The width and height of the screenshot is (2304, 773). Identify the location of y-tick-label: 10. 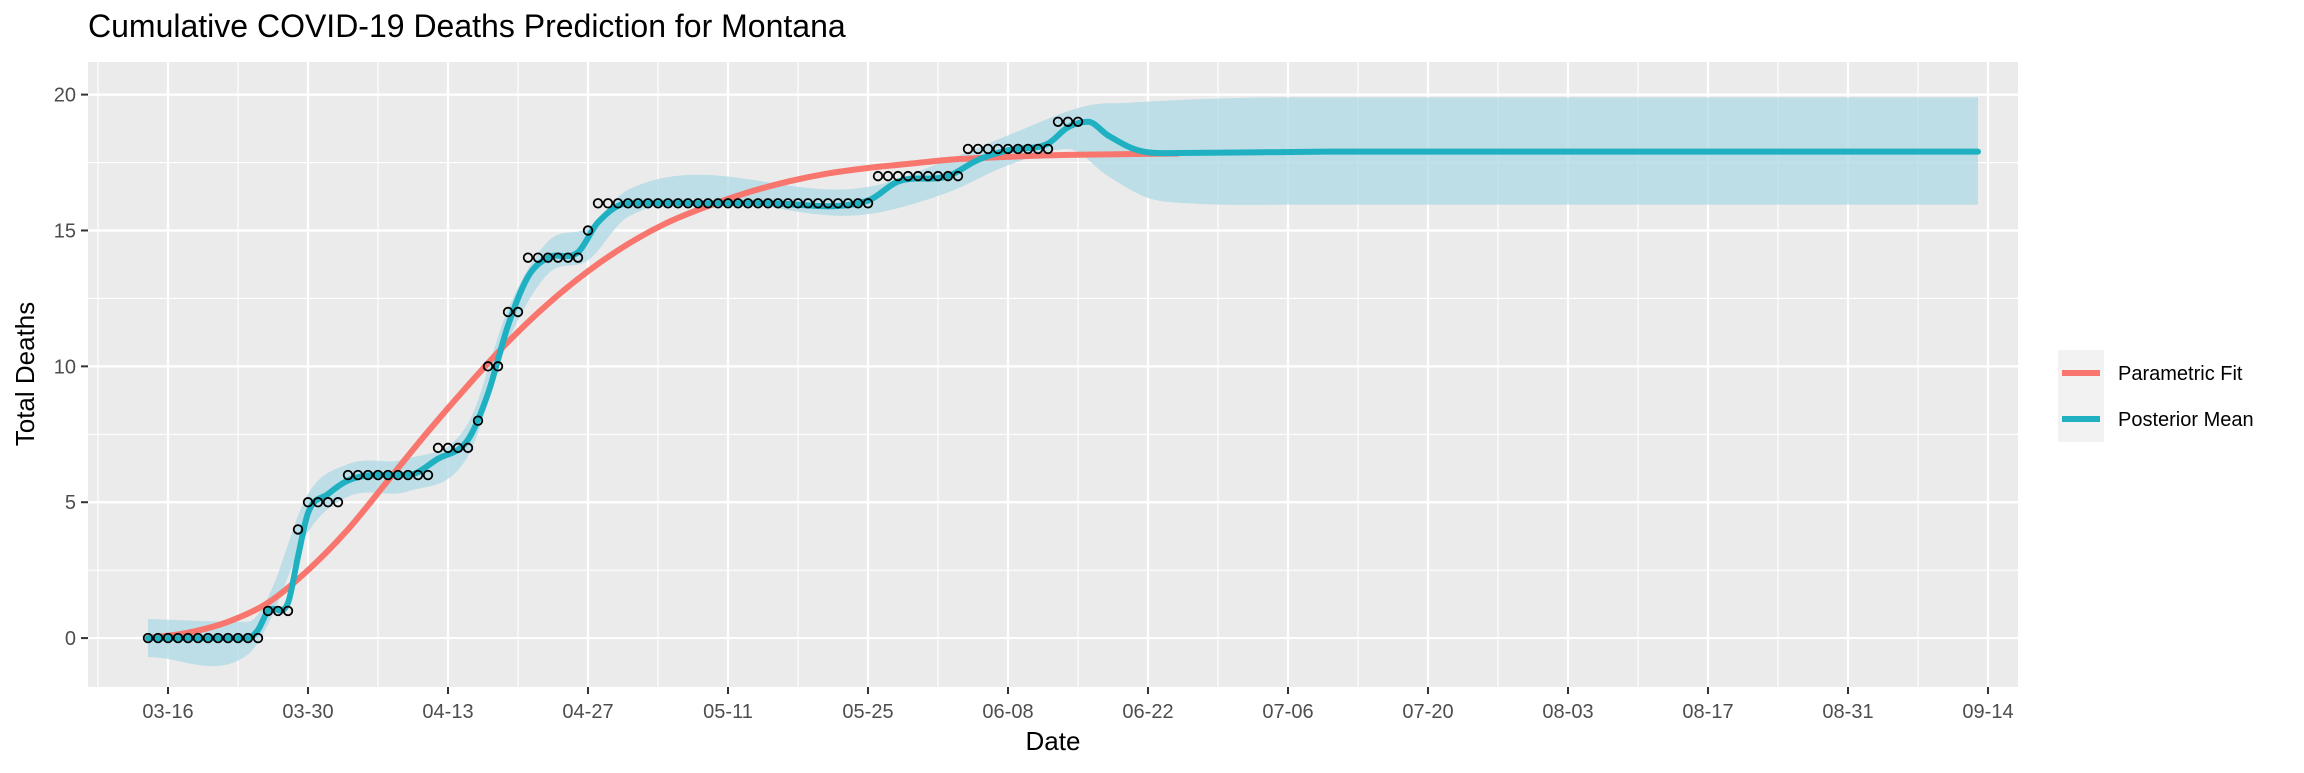
(65, 367).